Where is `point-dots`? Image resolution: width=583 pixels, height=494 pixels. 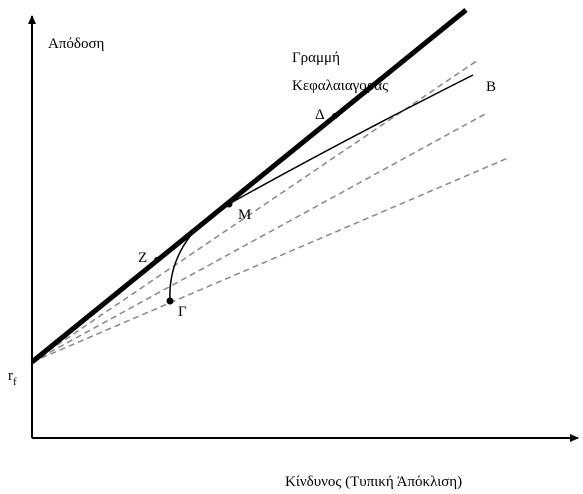
point-dots is located at coordinates (246, 209).